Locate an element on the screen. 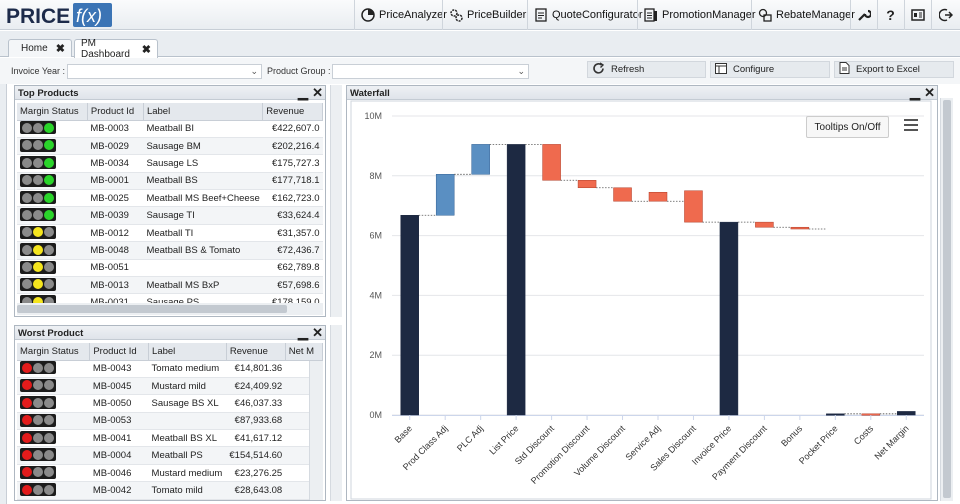 The image size is (960, 504). table-row: MB-0041 Meatball BS XL €41,617.12 is located at coordinates (170, 438).